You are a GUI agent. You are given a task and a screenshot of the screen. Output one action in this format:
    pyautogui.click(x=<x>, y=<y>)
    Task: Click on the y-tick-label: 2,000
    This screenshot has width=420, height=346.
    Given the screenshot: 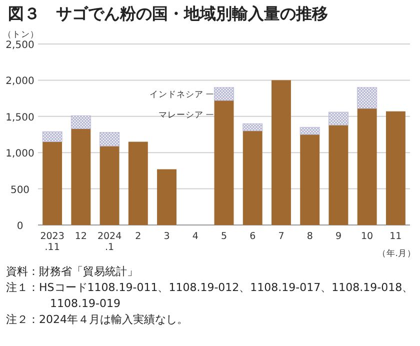 What is the action you would take?
    pyautogui.click(x=20, y=82)
    